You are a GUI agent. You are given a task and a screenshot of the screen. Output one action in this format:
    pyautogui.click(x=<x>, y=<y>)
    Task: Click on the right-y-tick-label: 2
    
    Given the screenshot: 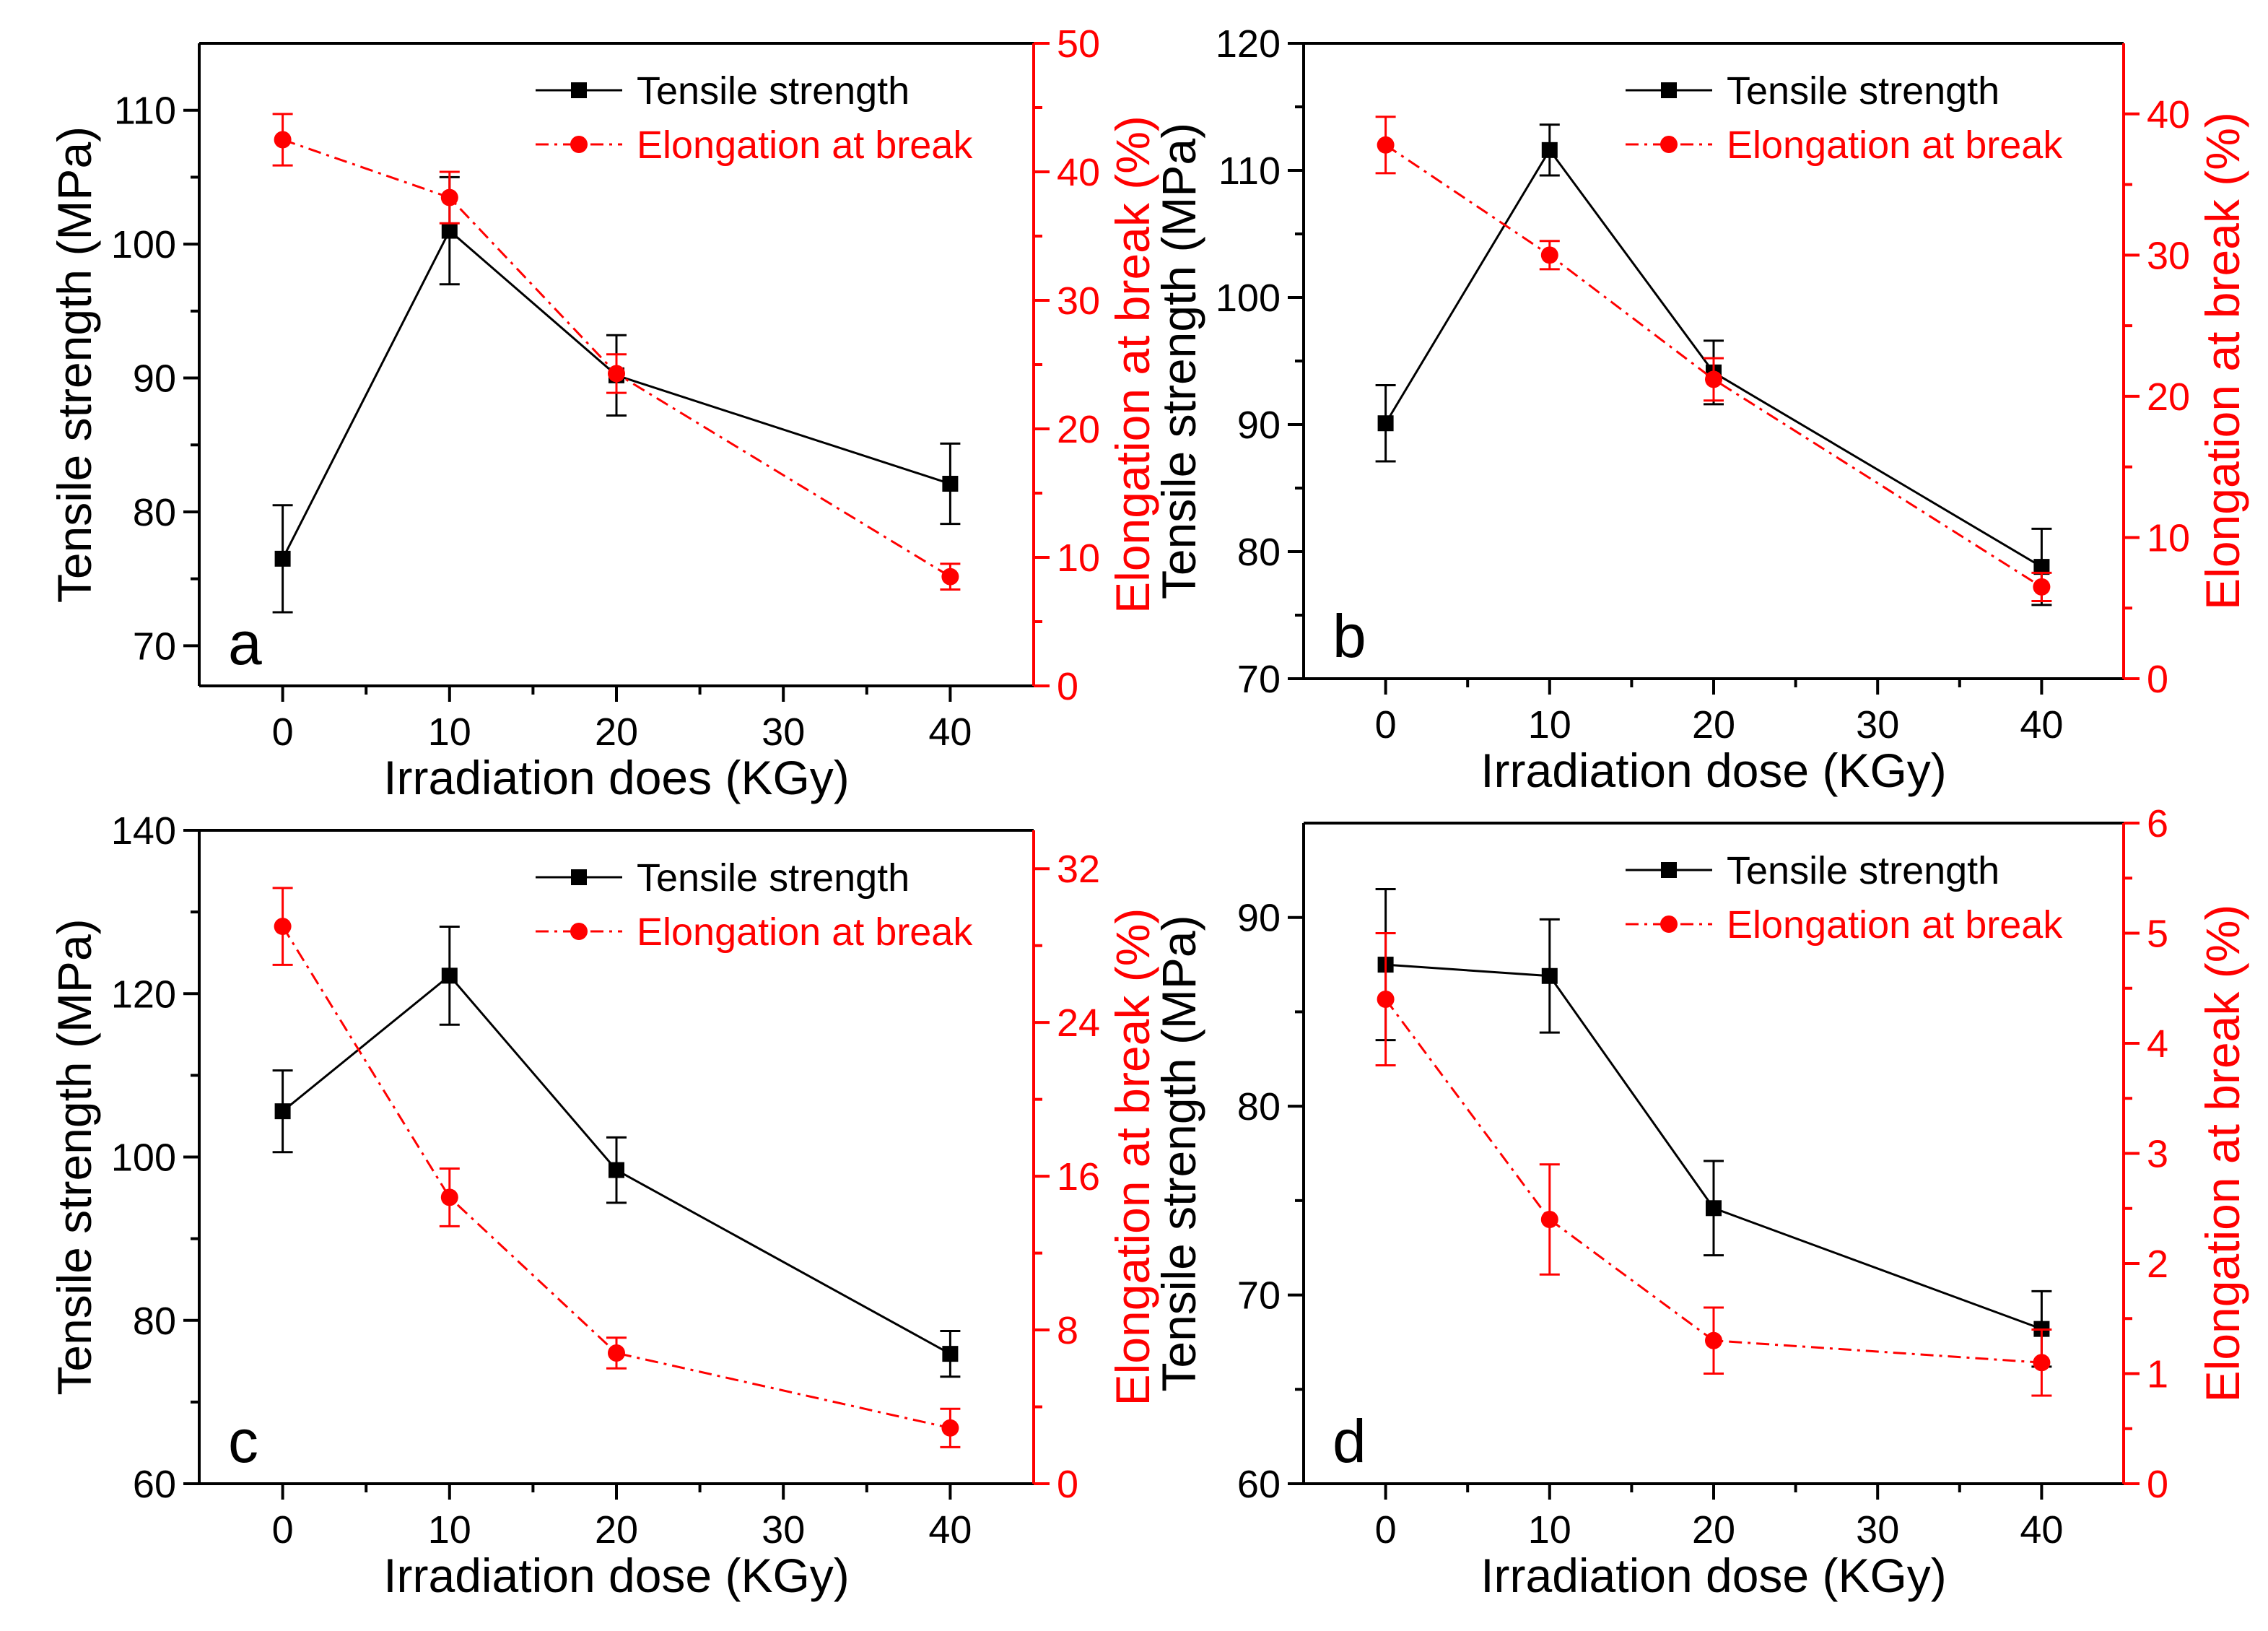 What is the action you would take?
    pyautogui.click(x=2157, y=1264)
    